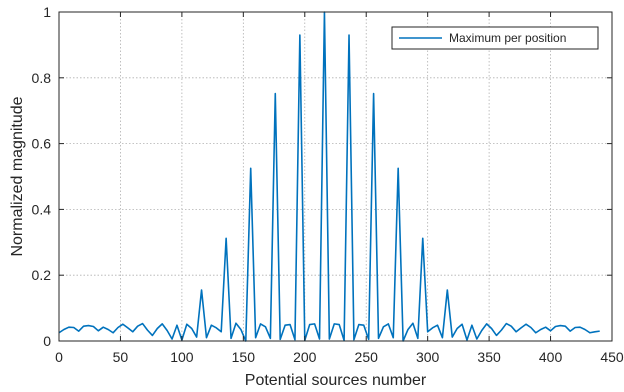  Describe the element at coordinates (428, 357) in the screenshot. I see `x-tick-label: 300` at that location.